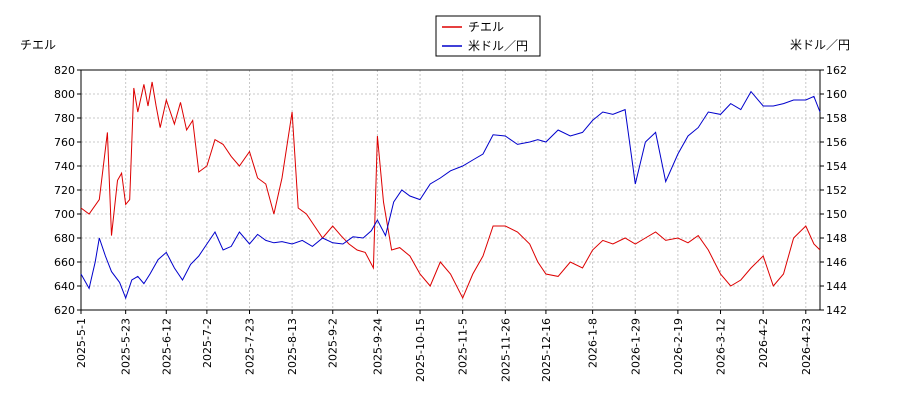  I want to click on x-tick-label: 2025-8-13, so click(292, 346).